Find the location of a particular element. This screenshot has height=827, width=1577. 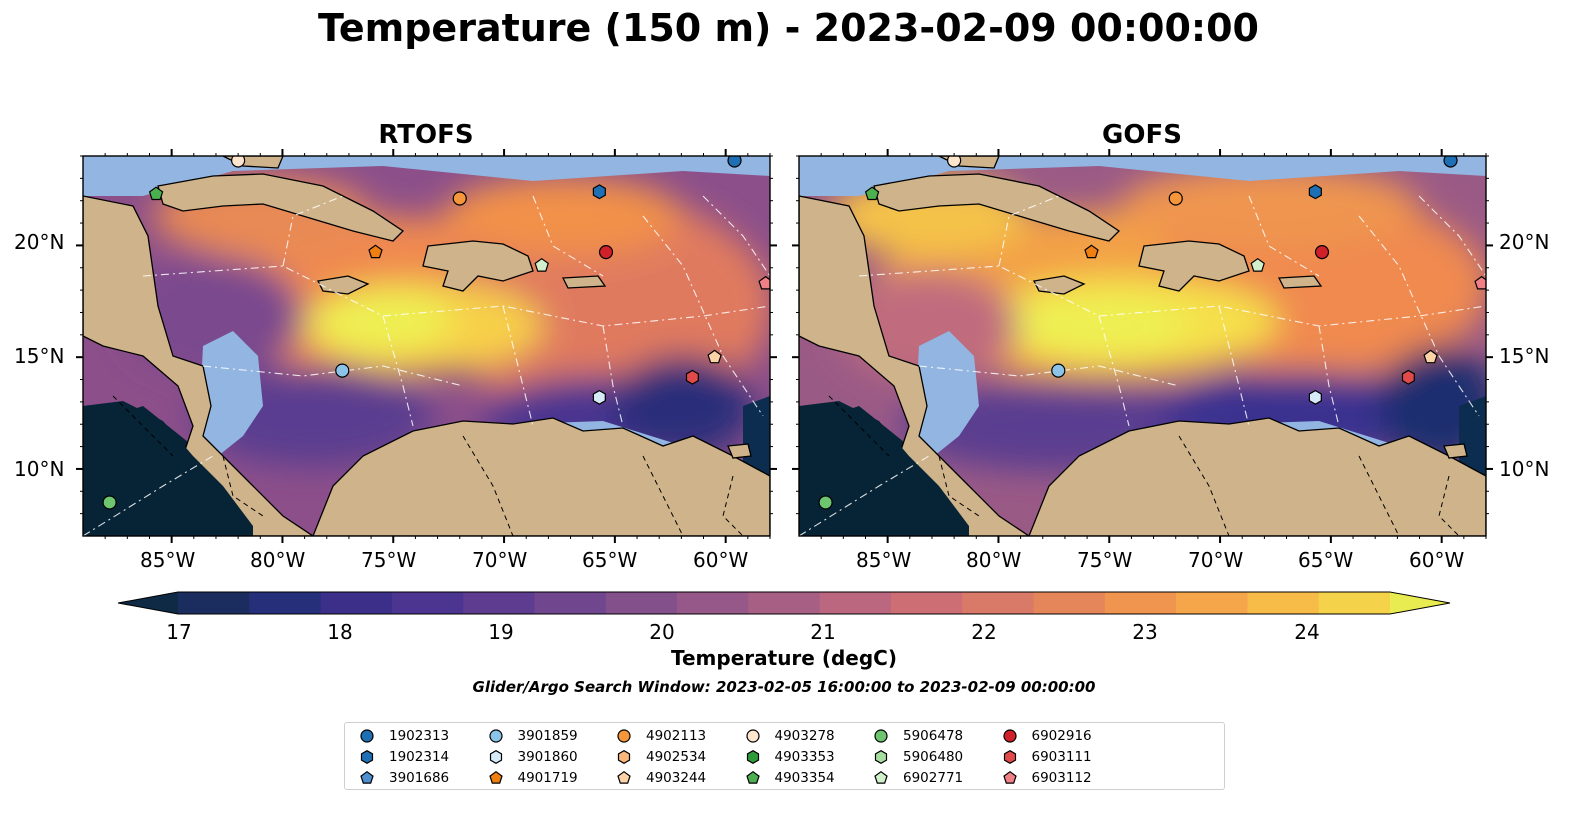

colorbar-label: Temperature (degC) is located at coordinates (784, 658).